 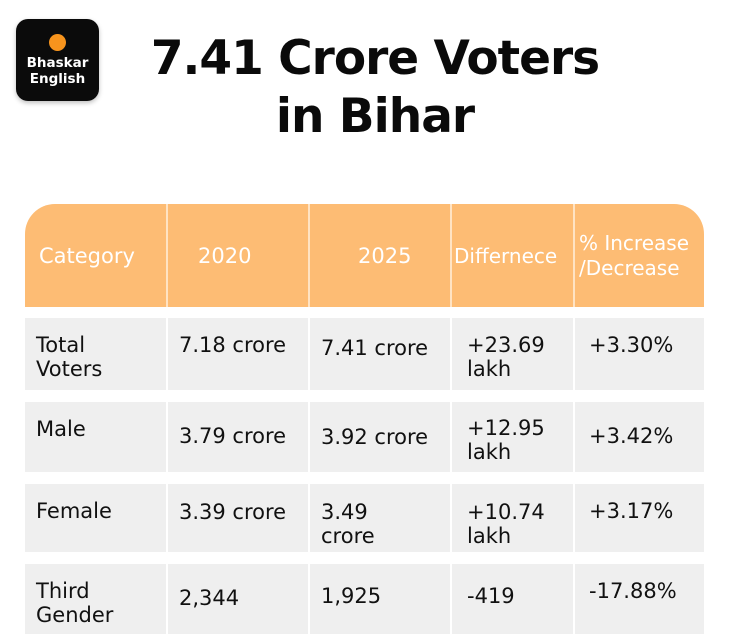 I want to click on bhaskar-english-logo: Bhaskar English, so click(x=57, y=60).